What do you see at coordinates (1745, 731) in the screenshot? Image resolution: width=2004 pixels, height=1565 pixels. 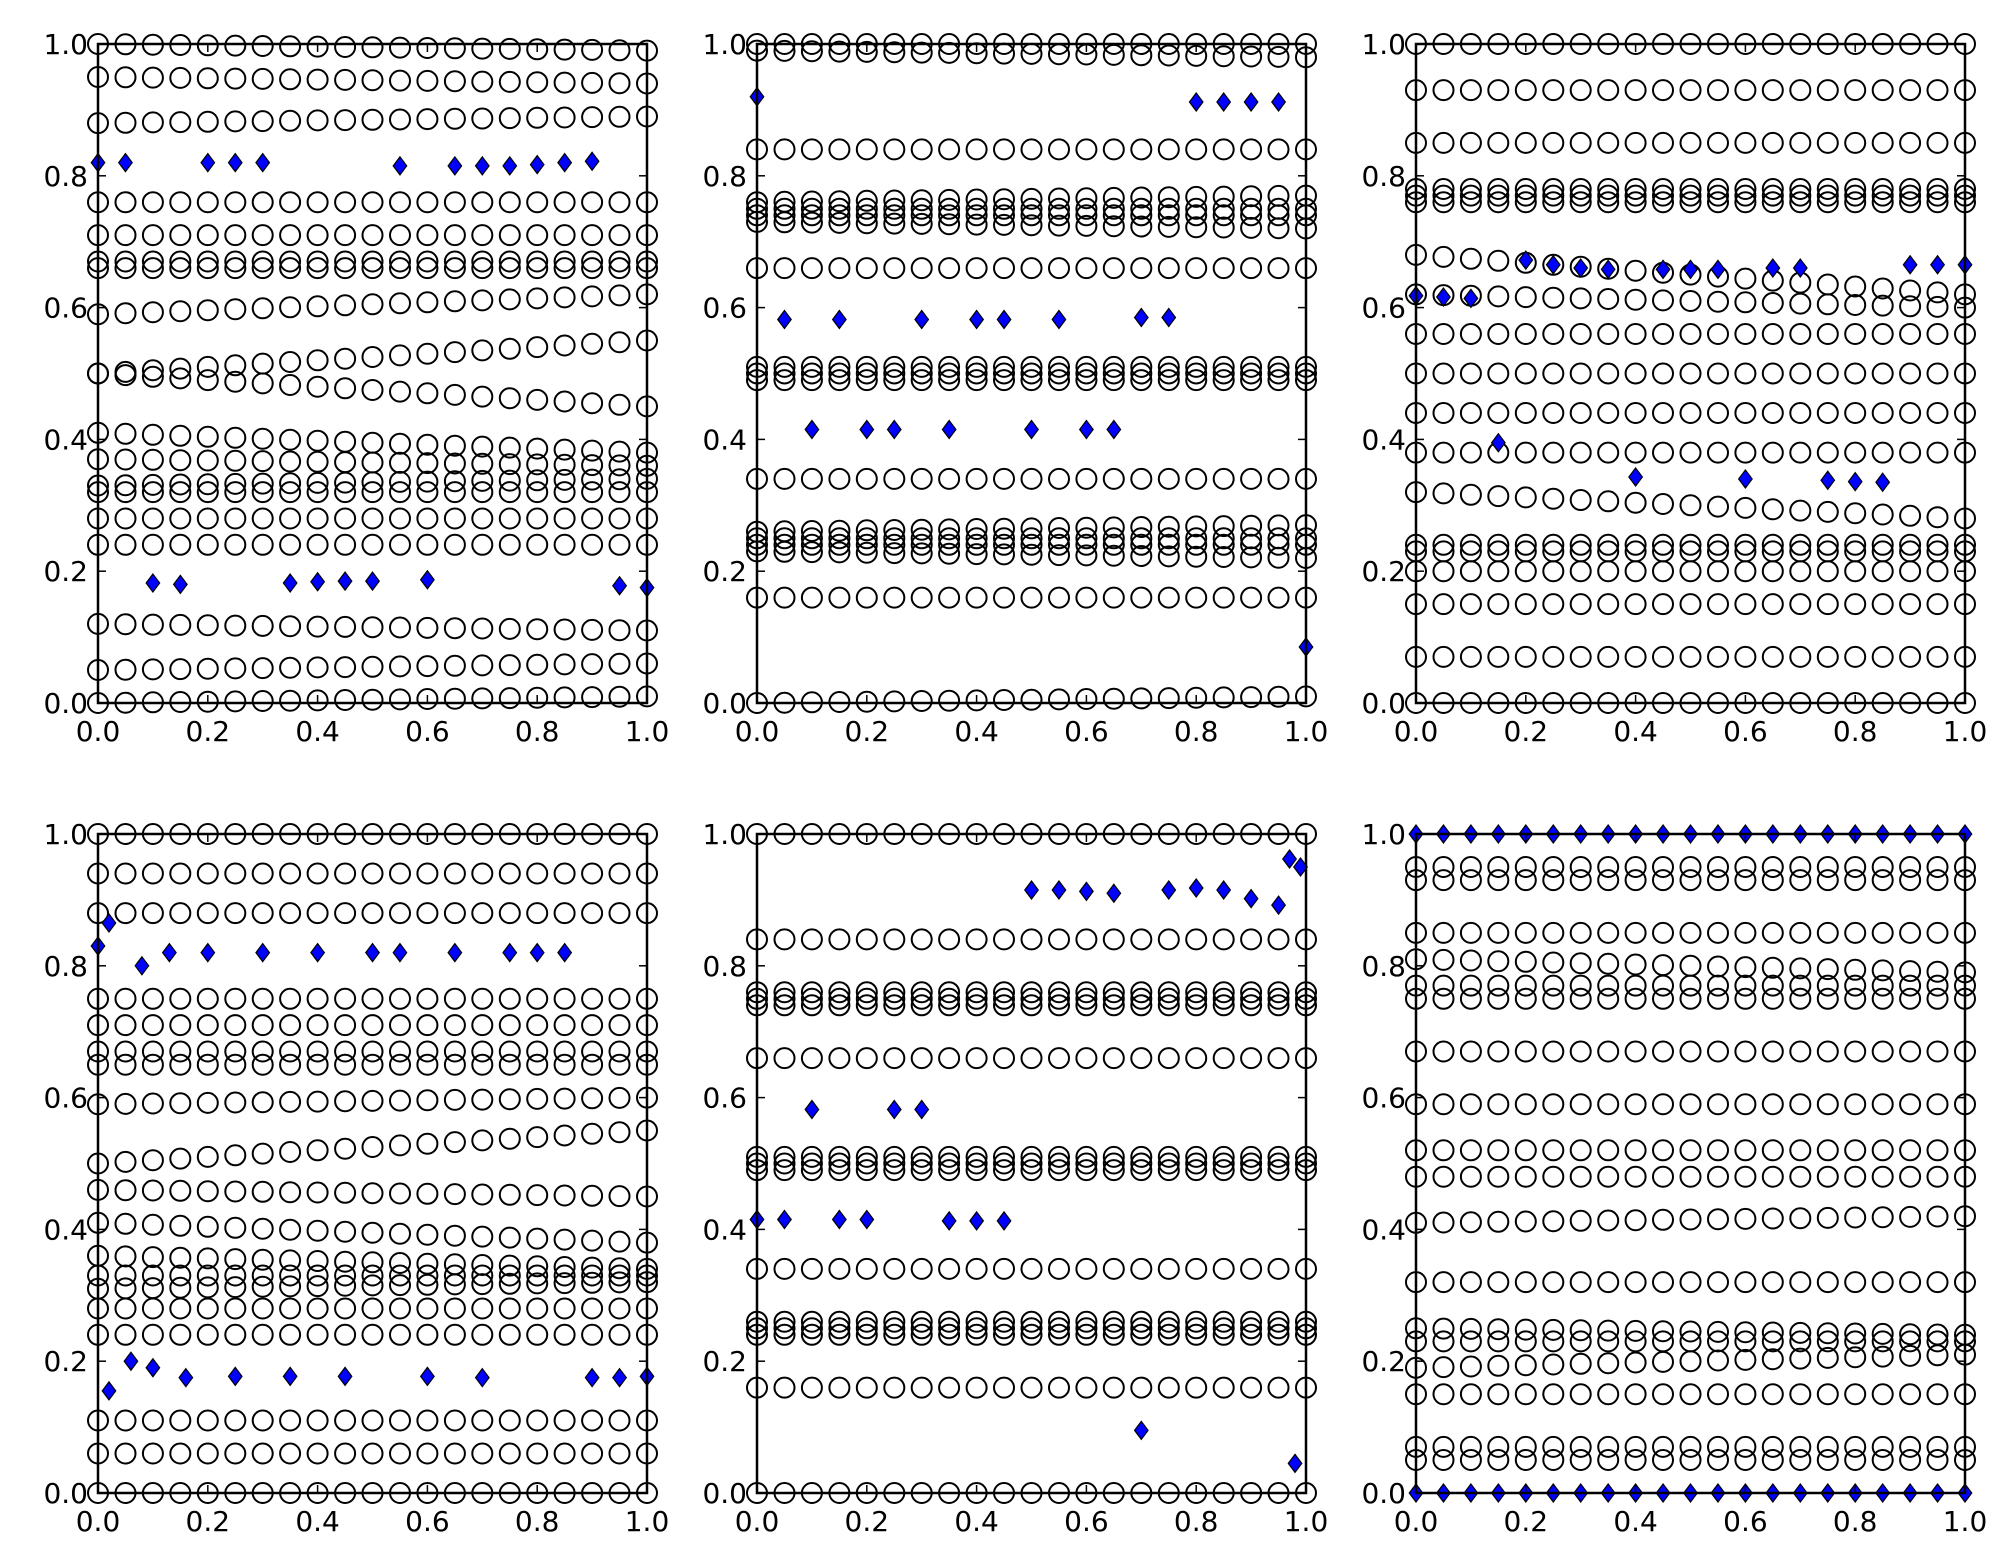 I see `x-tick-label: 0.6` at bounding box center [1745, 731].